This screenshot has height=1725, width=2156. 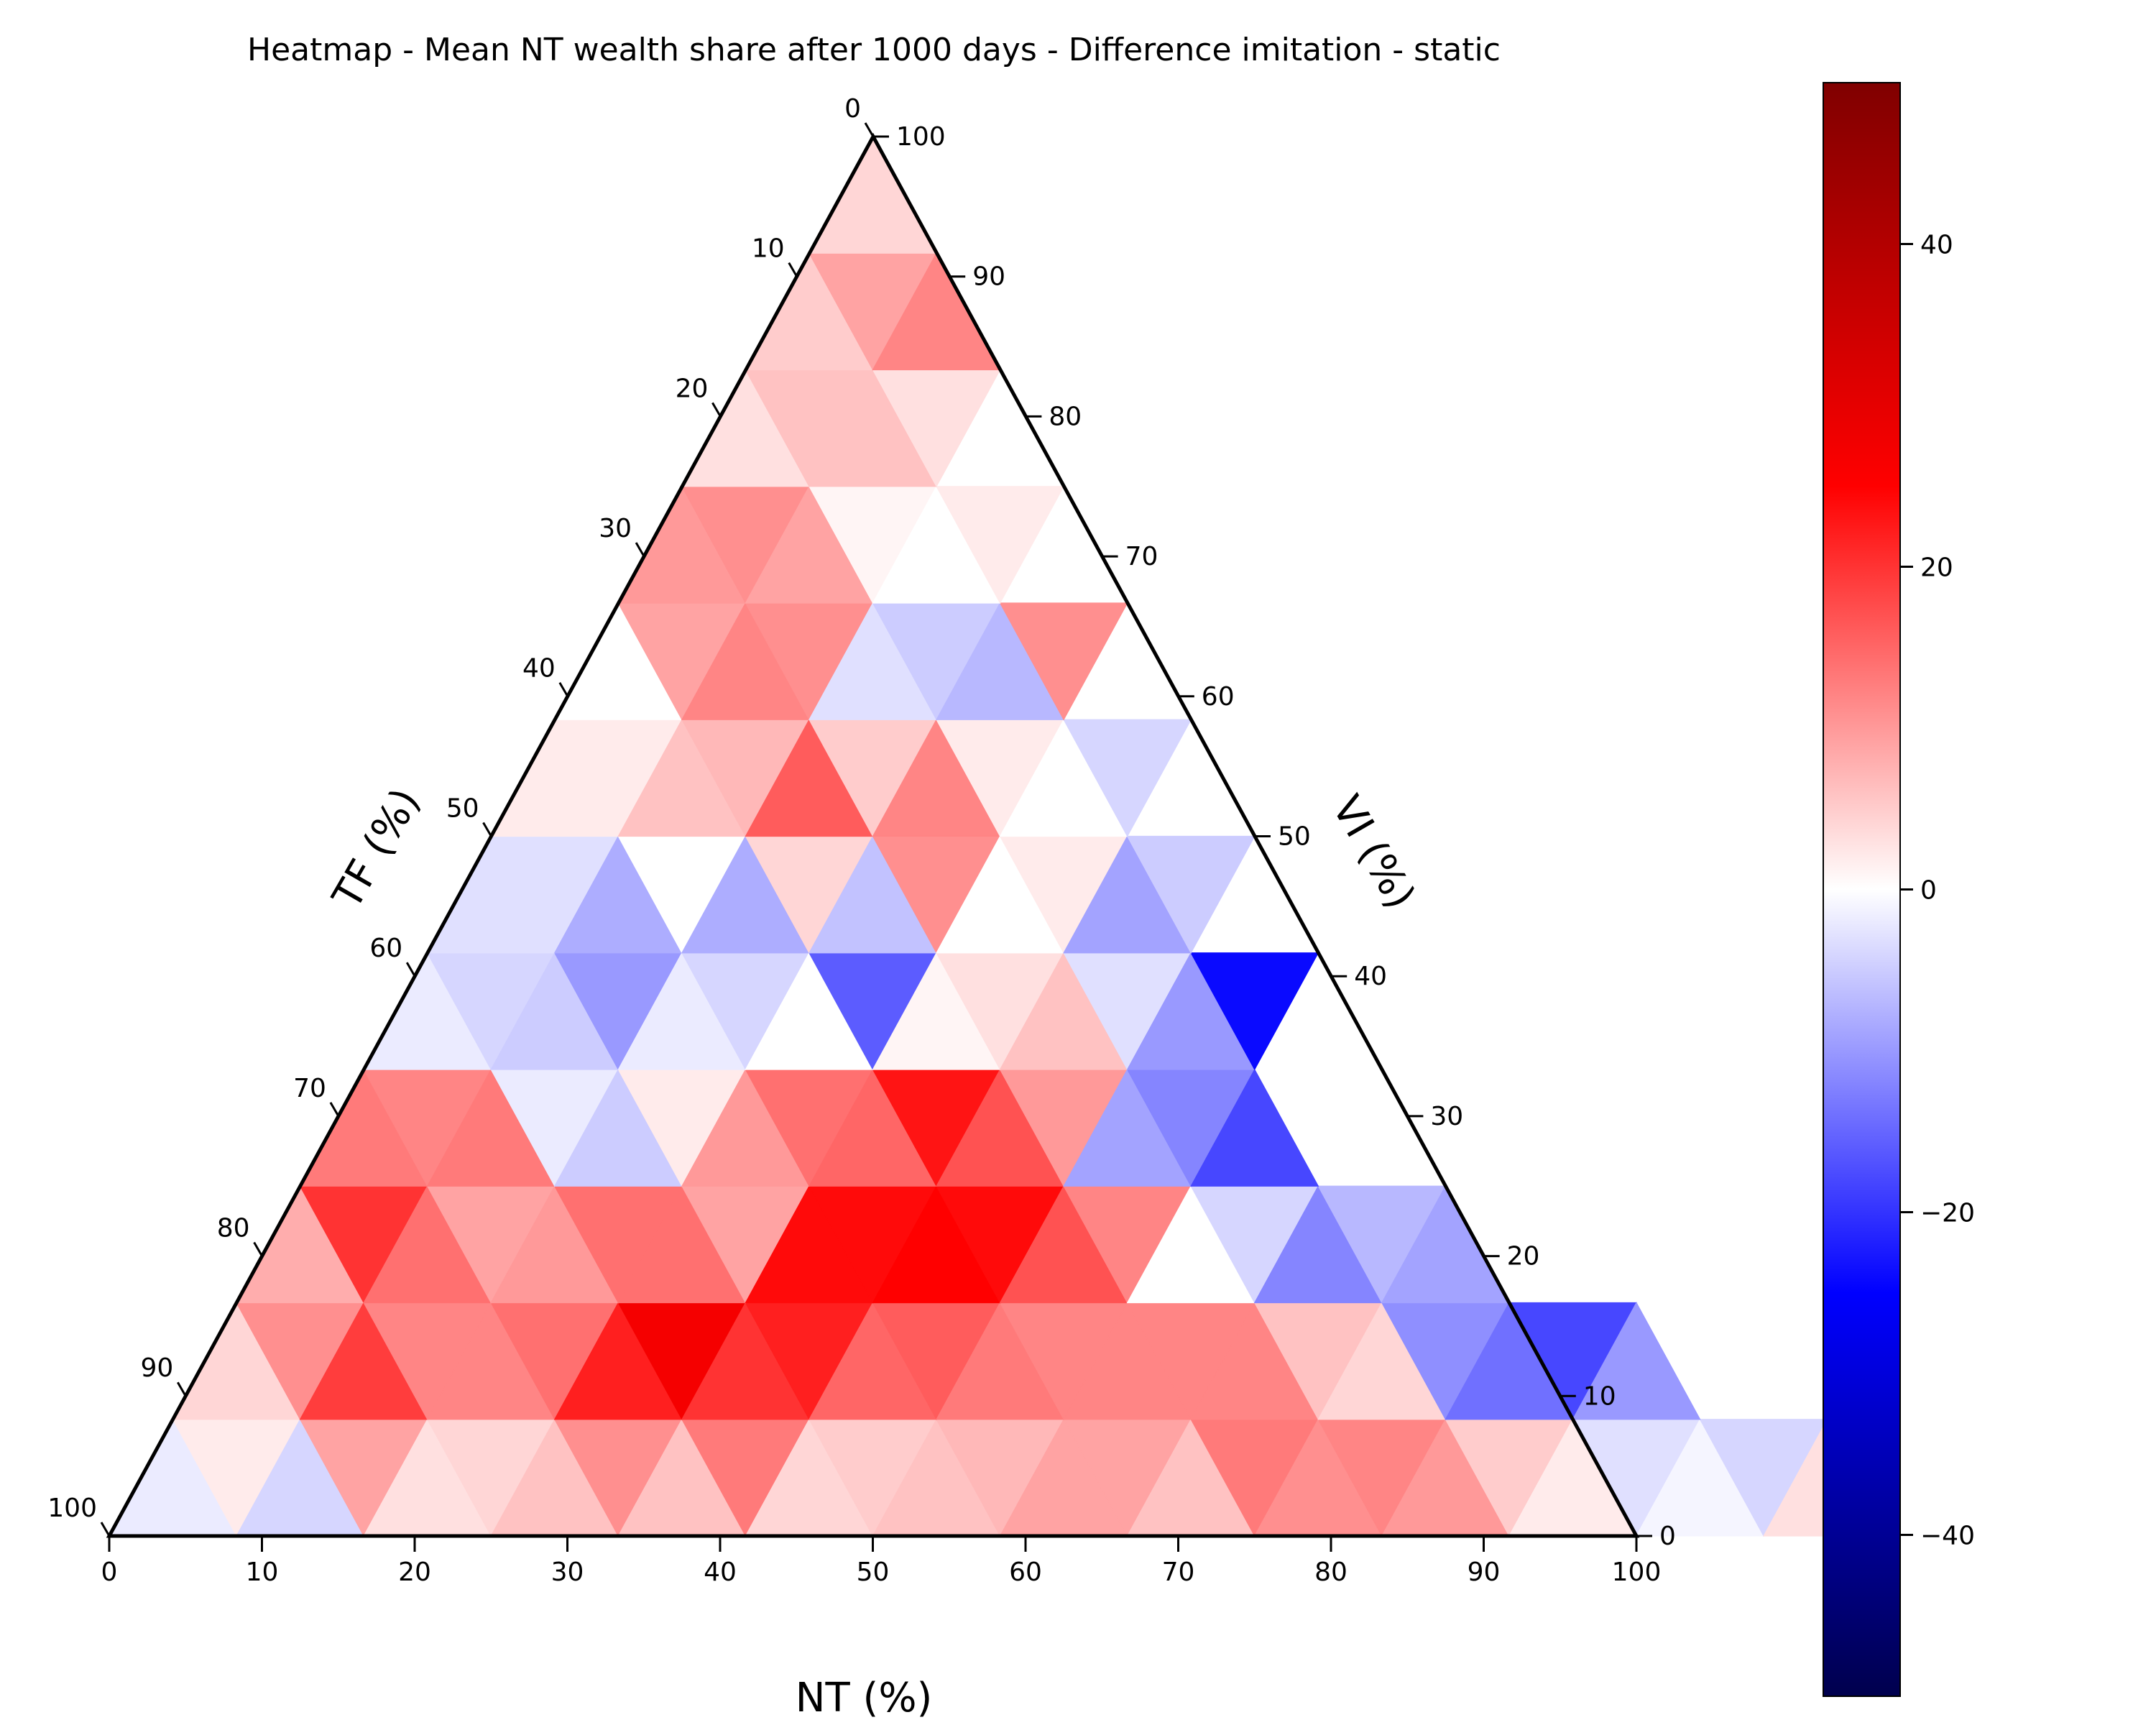 What do you see at coordinates (1446, 1116) in the screenshot?
I see `right-axis-tick-label: 30` at bounding box center [1446, 1116].